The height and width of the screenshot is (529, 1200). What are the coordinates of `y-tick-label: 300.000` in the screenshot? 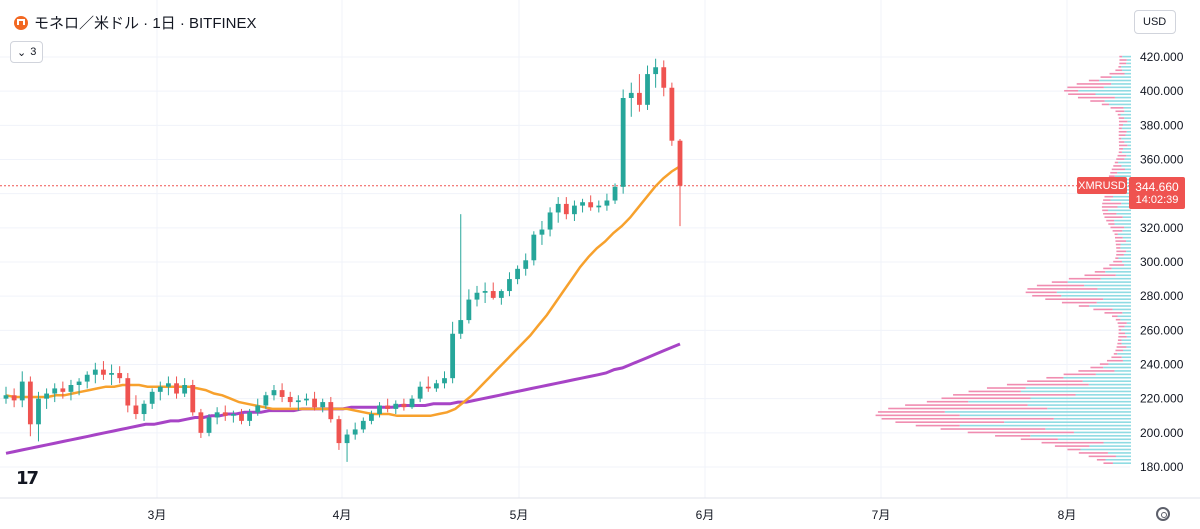 It's located at (1162, 262).